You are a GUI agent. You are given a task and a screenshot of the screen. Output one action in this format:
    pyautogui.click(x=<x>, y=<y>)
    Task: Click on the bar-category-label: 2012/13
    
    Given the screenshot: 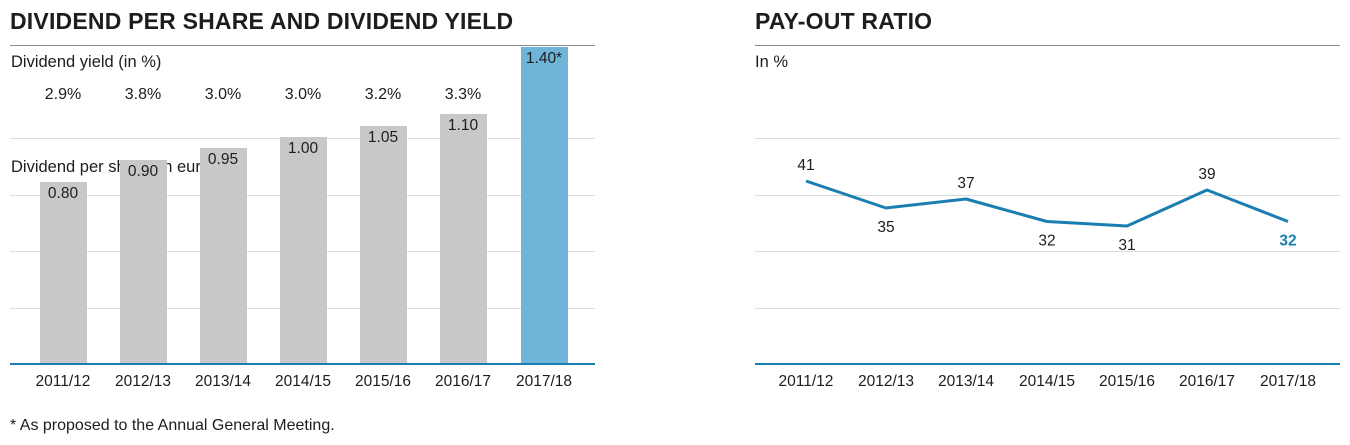 What is the action you would take?
    pyautogui.click(x=143, y=381)
    